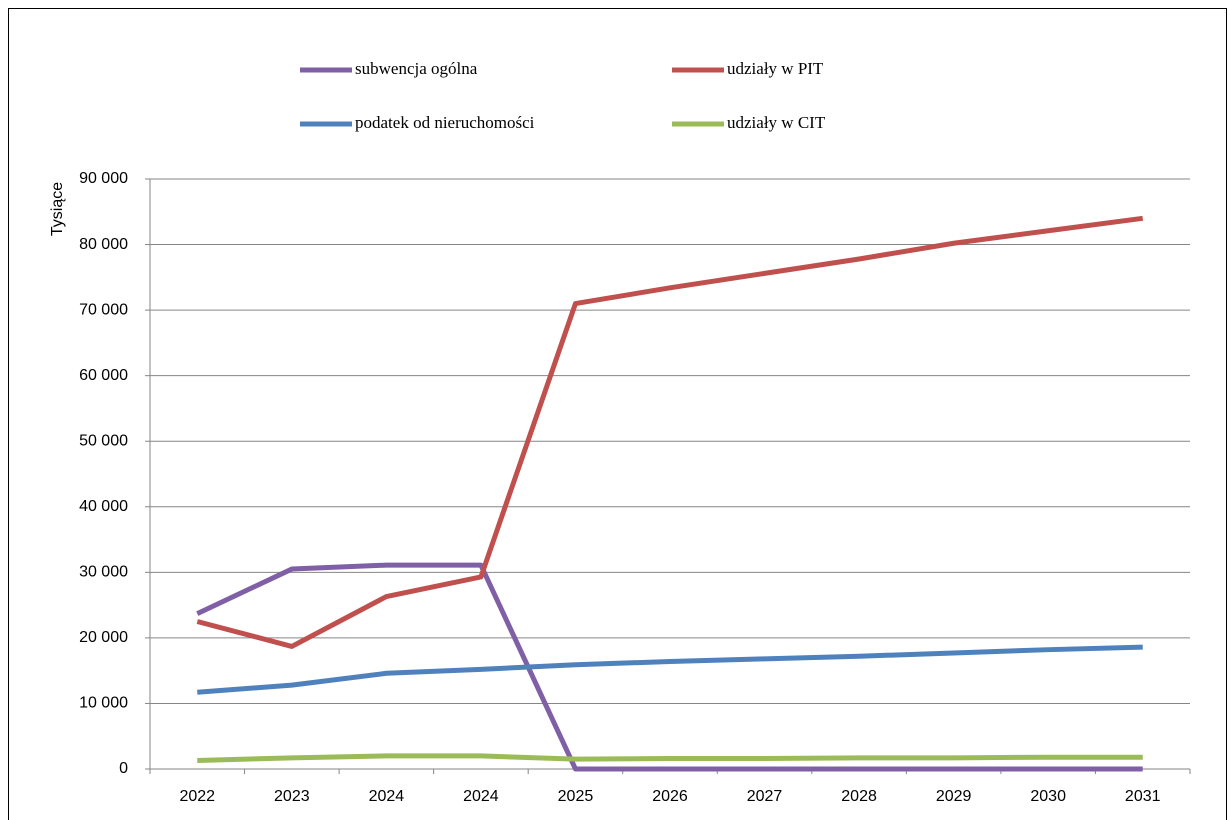 The height and width of the screenshot is (820, 1228). Describe the element at coordinates (776, 122) in the screenshot. I see `legend-label: udziały w CIT` at that location.